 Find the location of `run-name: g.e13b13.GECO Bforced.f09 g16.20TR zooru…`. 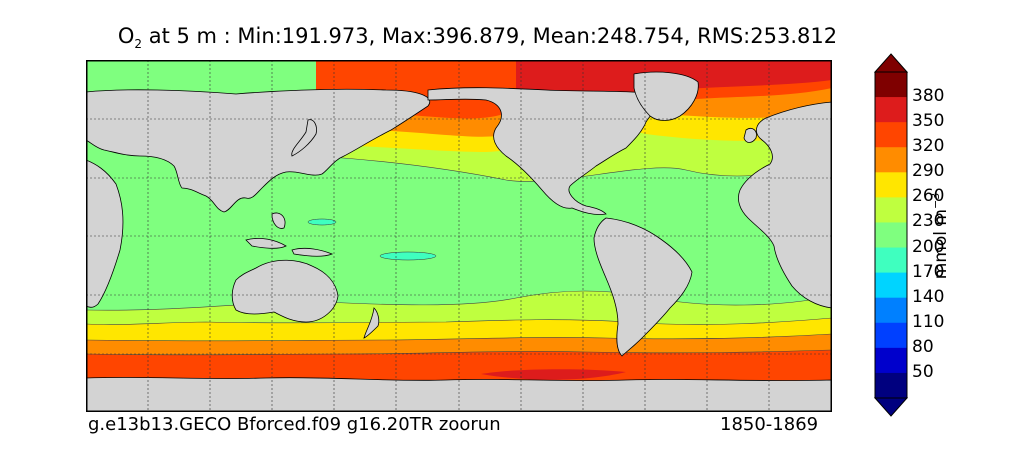

run-name: g.e13b13.GECO Bforced.f09 g16.20TR zooru… is located at coordinates (294, 424).